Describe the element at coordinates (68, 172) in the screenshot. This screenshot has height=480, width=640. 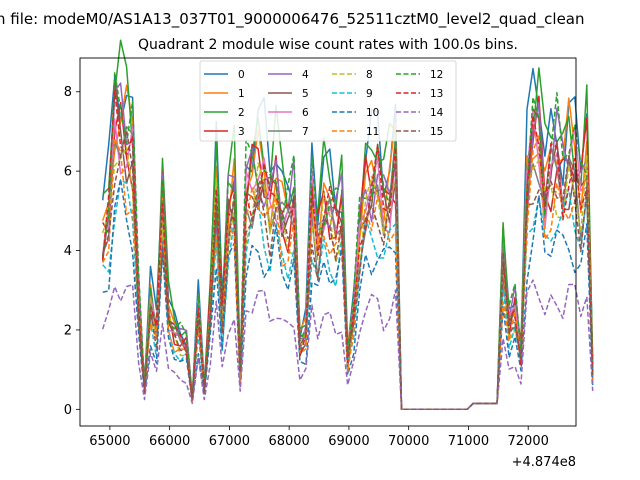
I see `y-tick-label: 6` at that location.